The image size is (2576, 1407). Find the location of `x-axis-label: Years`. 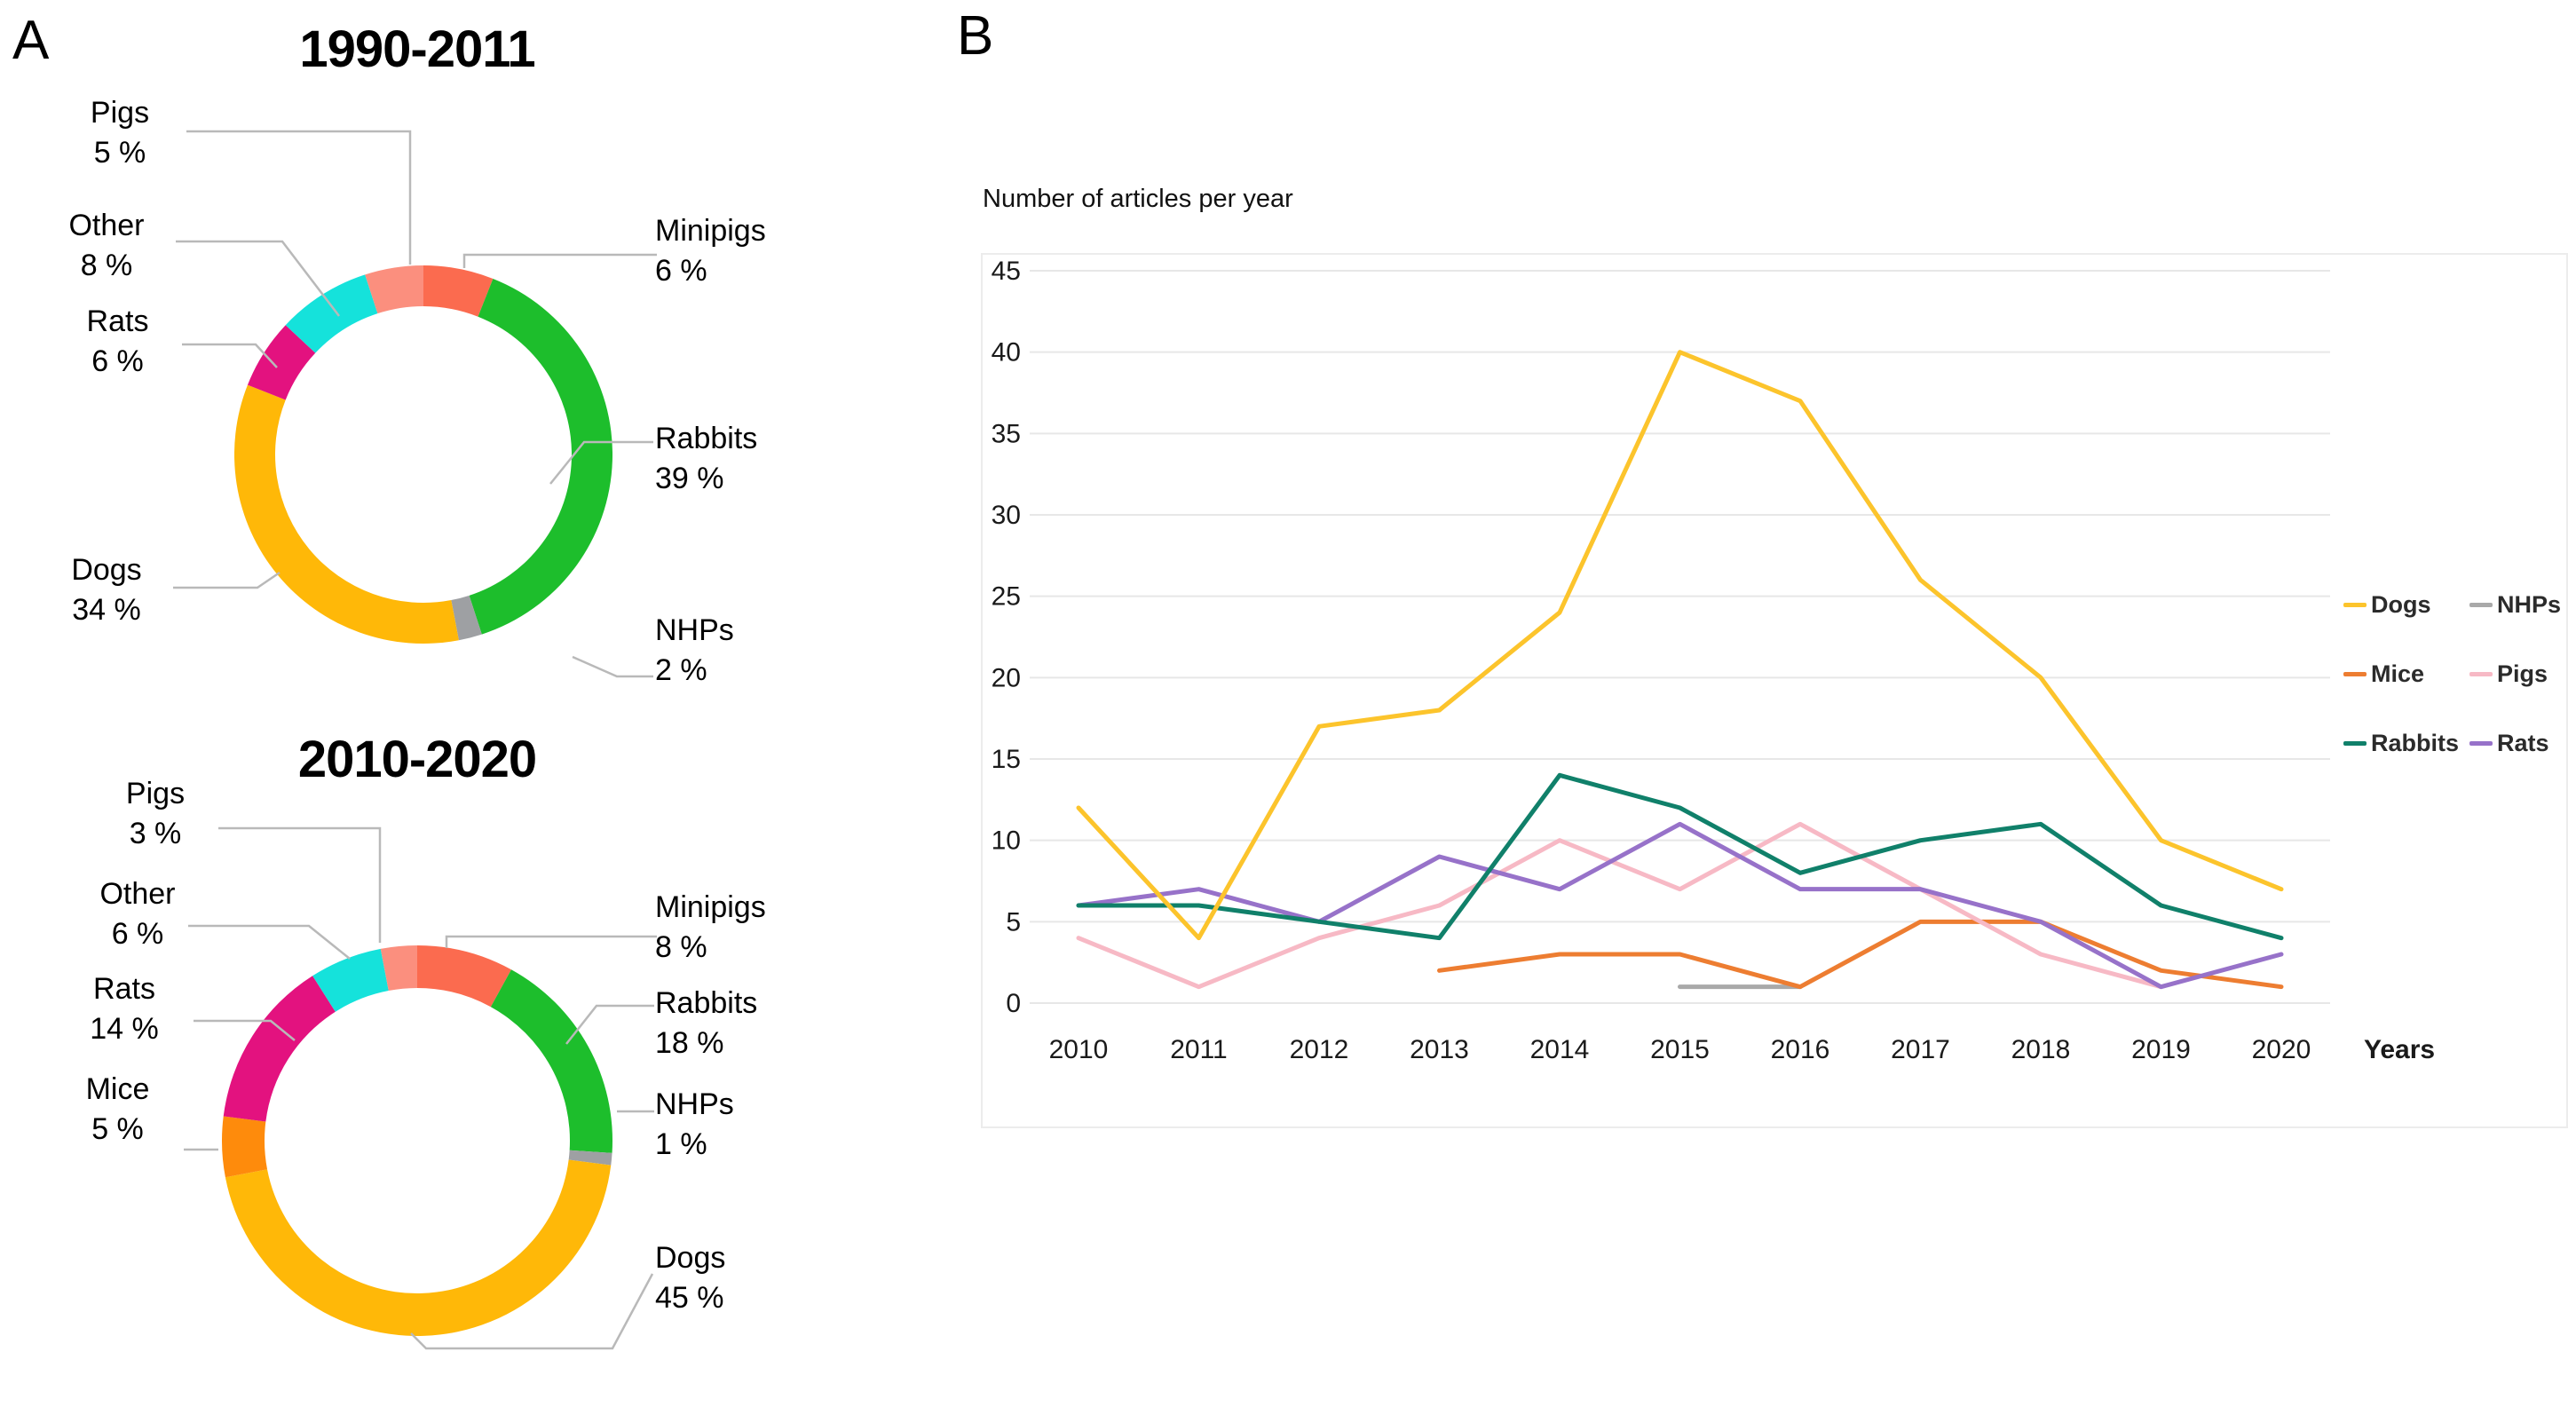

x-axis-label: Years is located at coordinates (2399, 1049).